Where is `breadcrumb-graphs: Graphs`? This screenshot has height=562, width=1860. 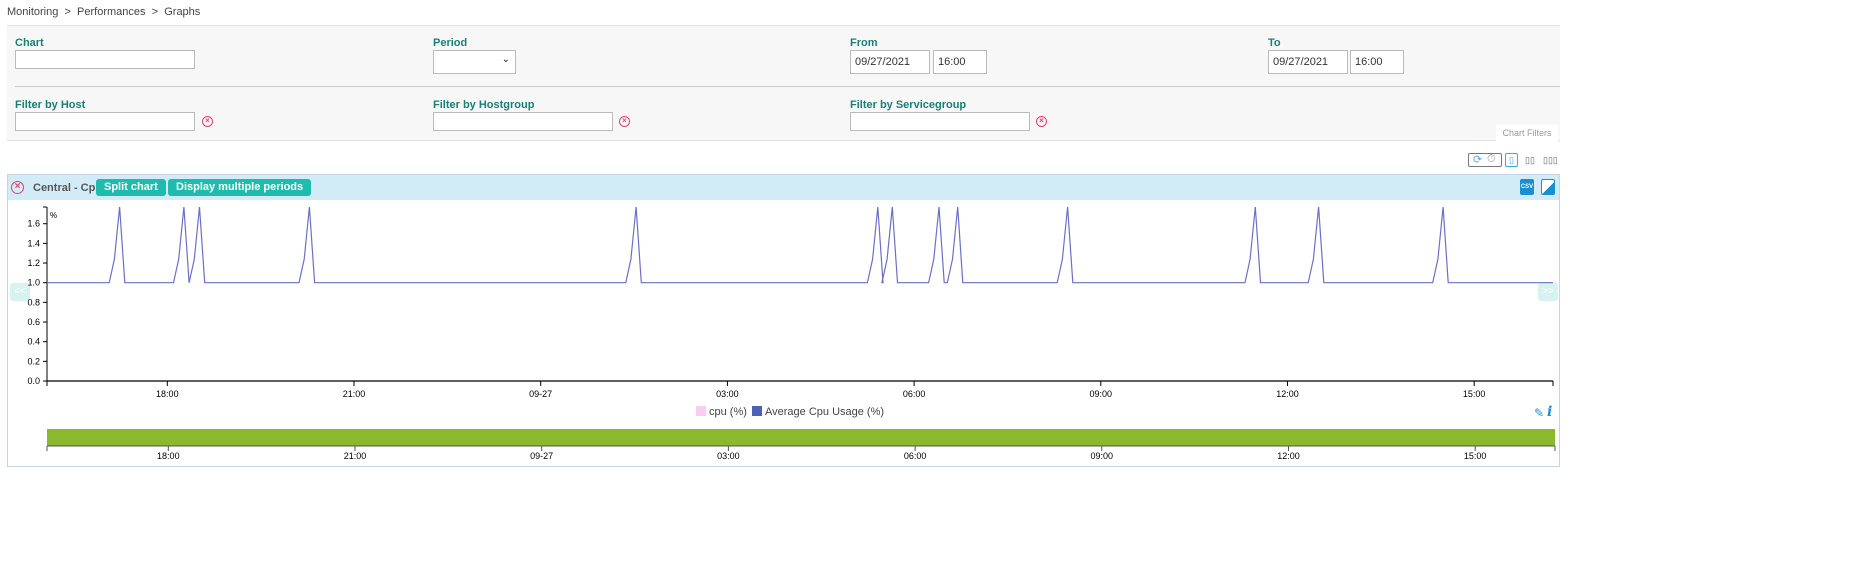
breadcrumb-graphs: Graphs is located at coordinates (182, 12).